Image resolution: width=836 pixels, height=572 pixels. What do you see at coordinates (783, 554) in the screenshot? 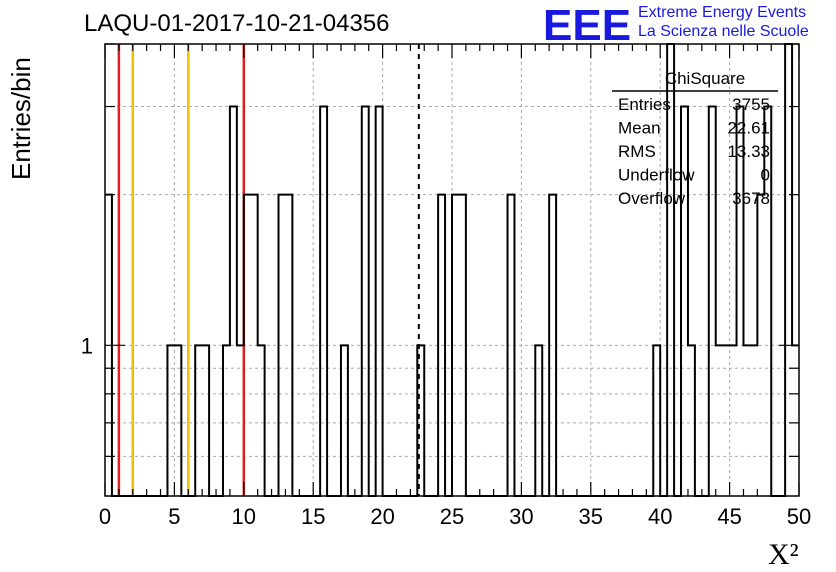
I see `x-axis-label: X²` at bounding box center [783, 554].